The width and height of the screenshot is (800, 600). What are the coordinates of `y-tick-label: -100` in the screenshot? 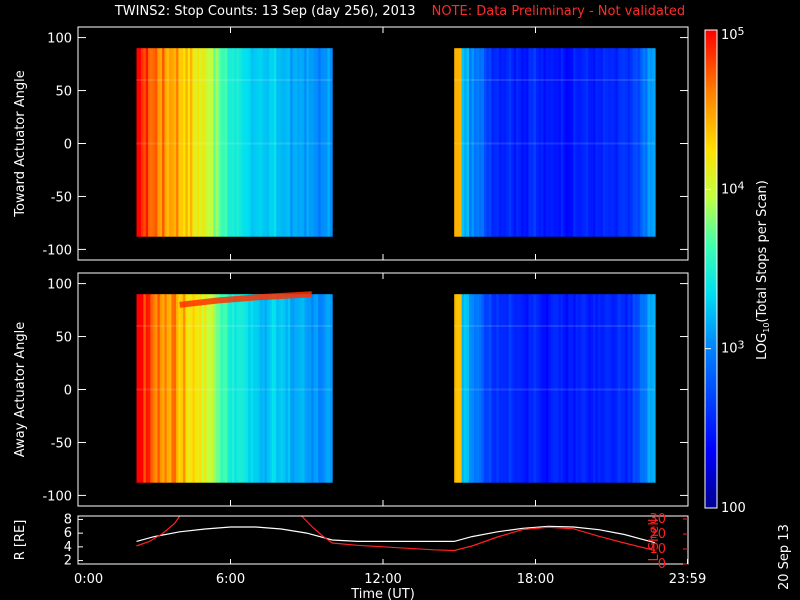 It's located at (57, 250).